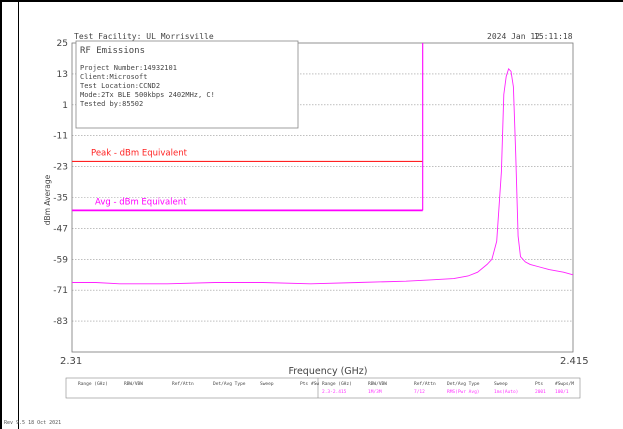 The width and height of the screenshot is (623, 429). Describe the element at coordinates (65, 106) in the screenshot. I see `y-tick-label: 1` at that location.